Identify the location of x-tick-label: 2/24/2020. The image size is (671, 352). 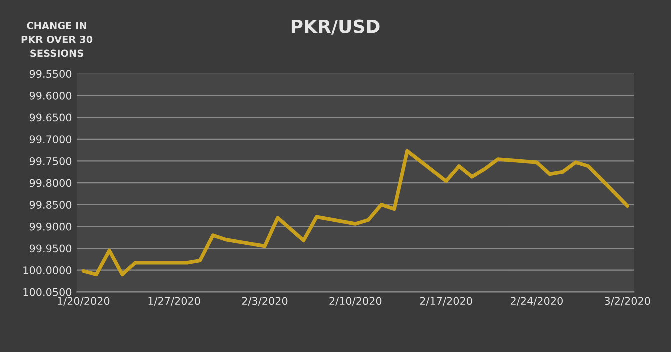
(537, 301).